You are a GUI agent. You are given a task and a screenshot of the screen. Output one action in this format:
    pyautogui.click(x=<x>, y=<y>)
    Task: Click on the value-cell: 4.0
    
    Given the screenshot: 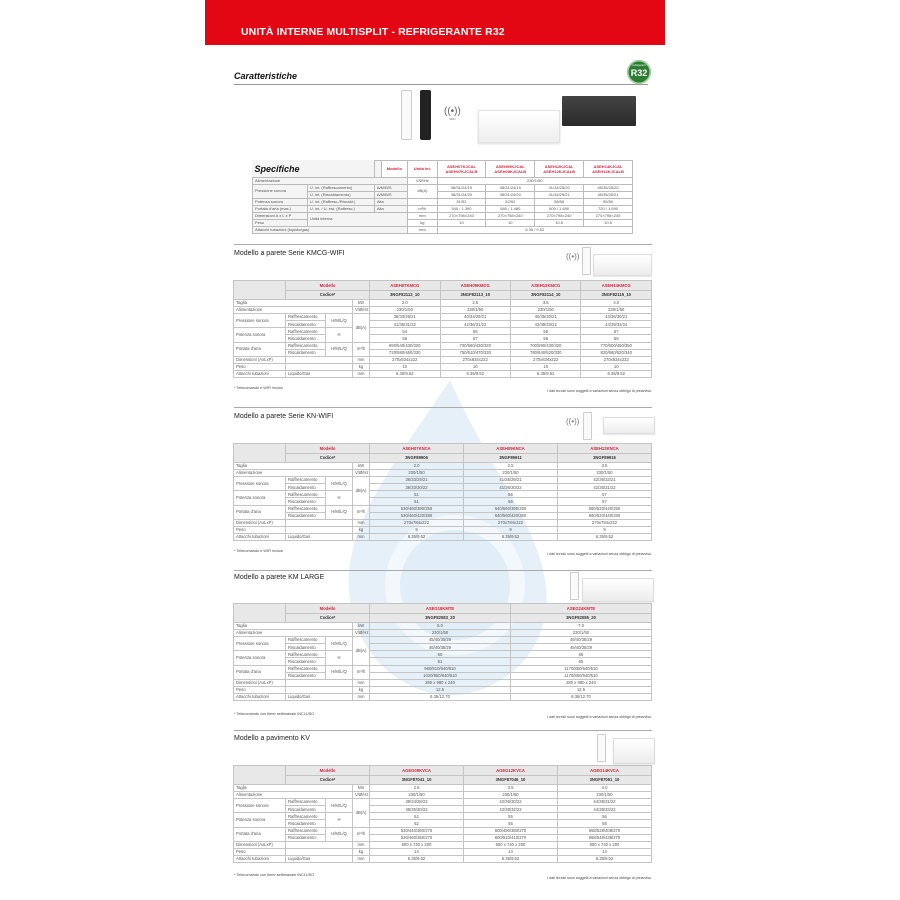 What is the action you would take?
    pyautogui.click(x=616, y=303)
    